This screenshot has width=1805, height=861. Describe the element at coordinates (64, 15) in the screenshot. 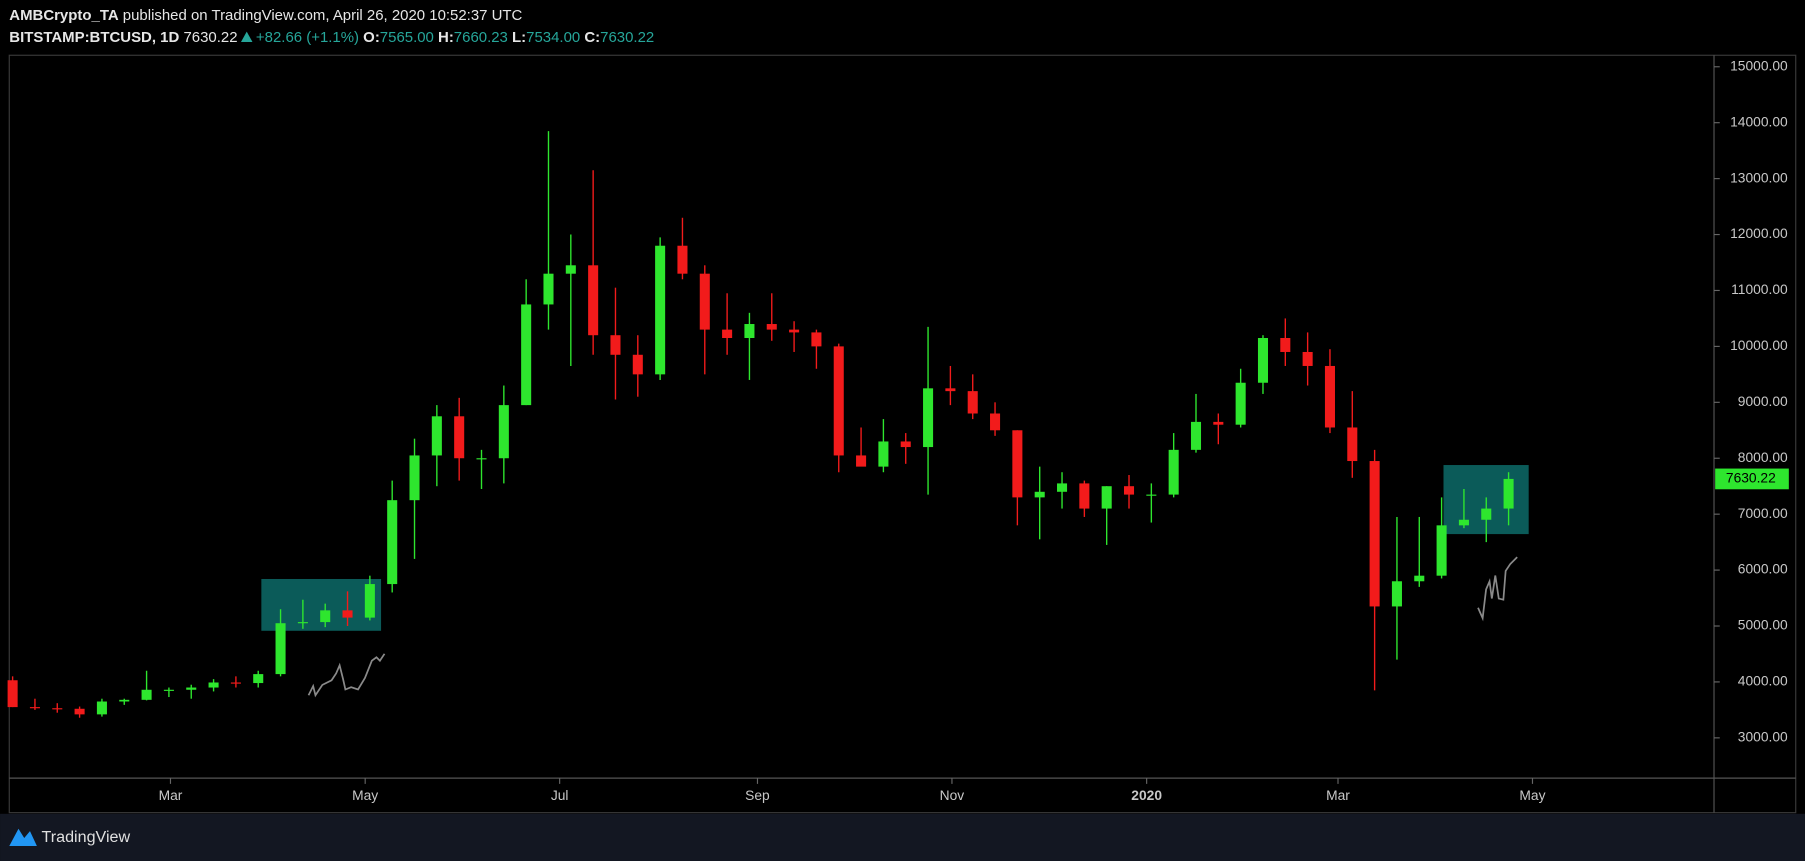

I see `author: AMBCrypto_TA` at that location.